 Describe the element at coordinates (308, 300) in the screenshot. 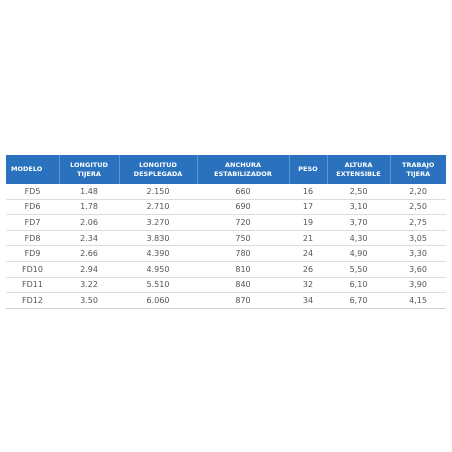

I see `cell-peso: 34` at that location.